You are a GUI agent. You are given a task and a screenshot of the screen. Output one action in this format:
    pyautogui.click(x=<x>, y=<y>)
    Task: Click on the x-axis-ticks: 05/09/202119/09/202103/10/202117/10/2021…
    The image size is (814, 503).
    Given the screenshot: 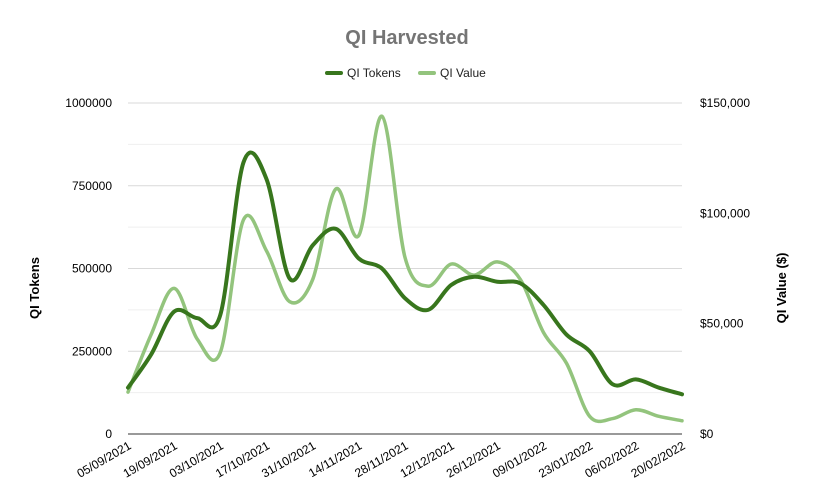 What is the action you would take?
    pyautogui.click(x=380, y=459)
    